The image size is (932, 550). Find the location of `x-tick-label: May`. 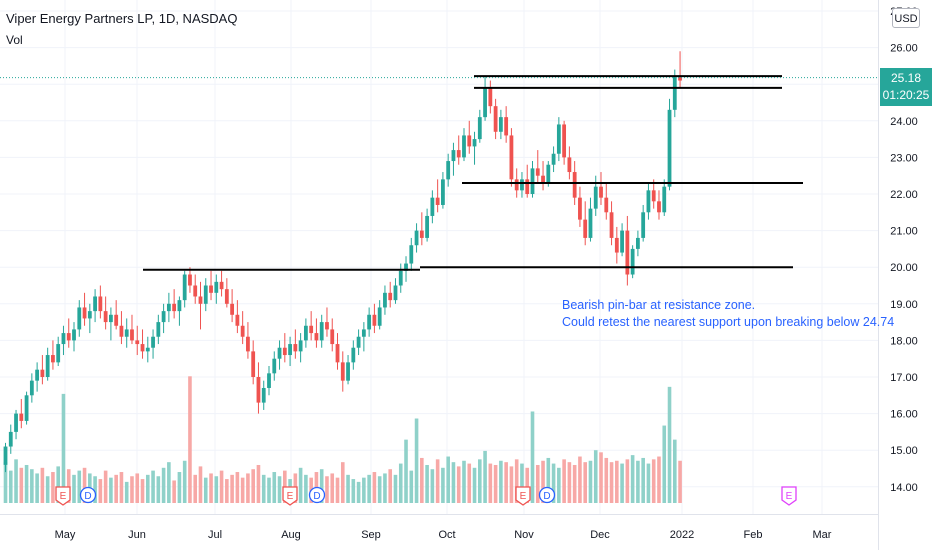

x-tick-label: May is located at coordinates (65, 535).